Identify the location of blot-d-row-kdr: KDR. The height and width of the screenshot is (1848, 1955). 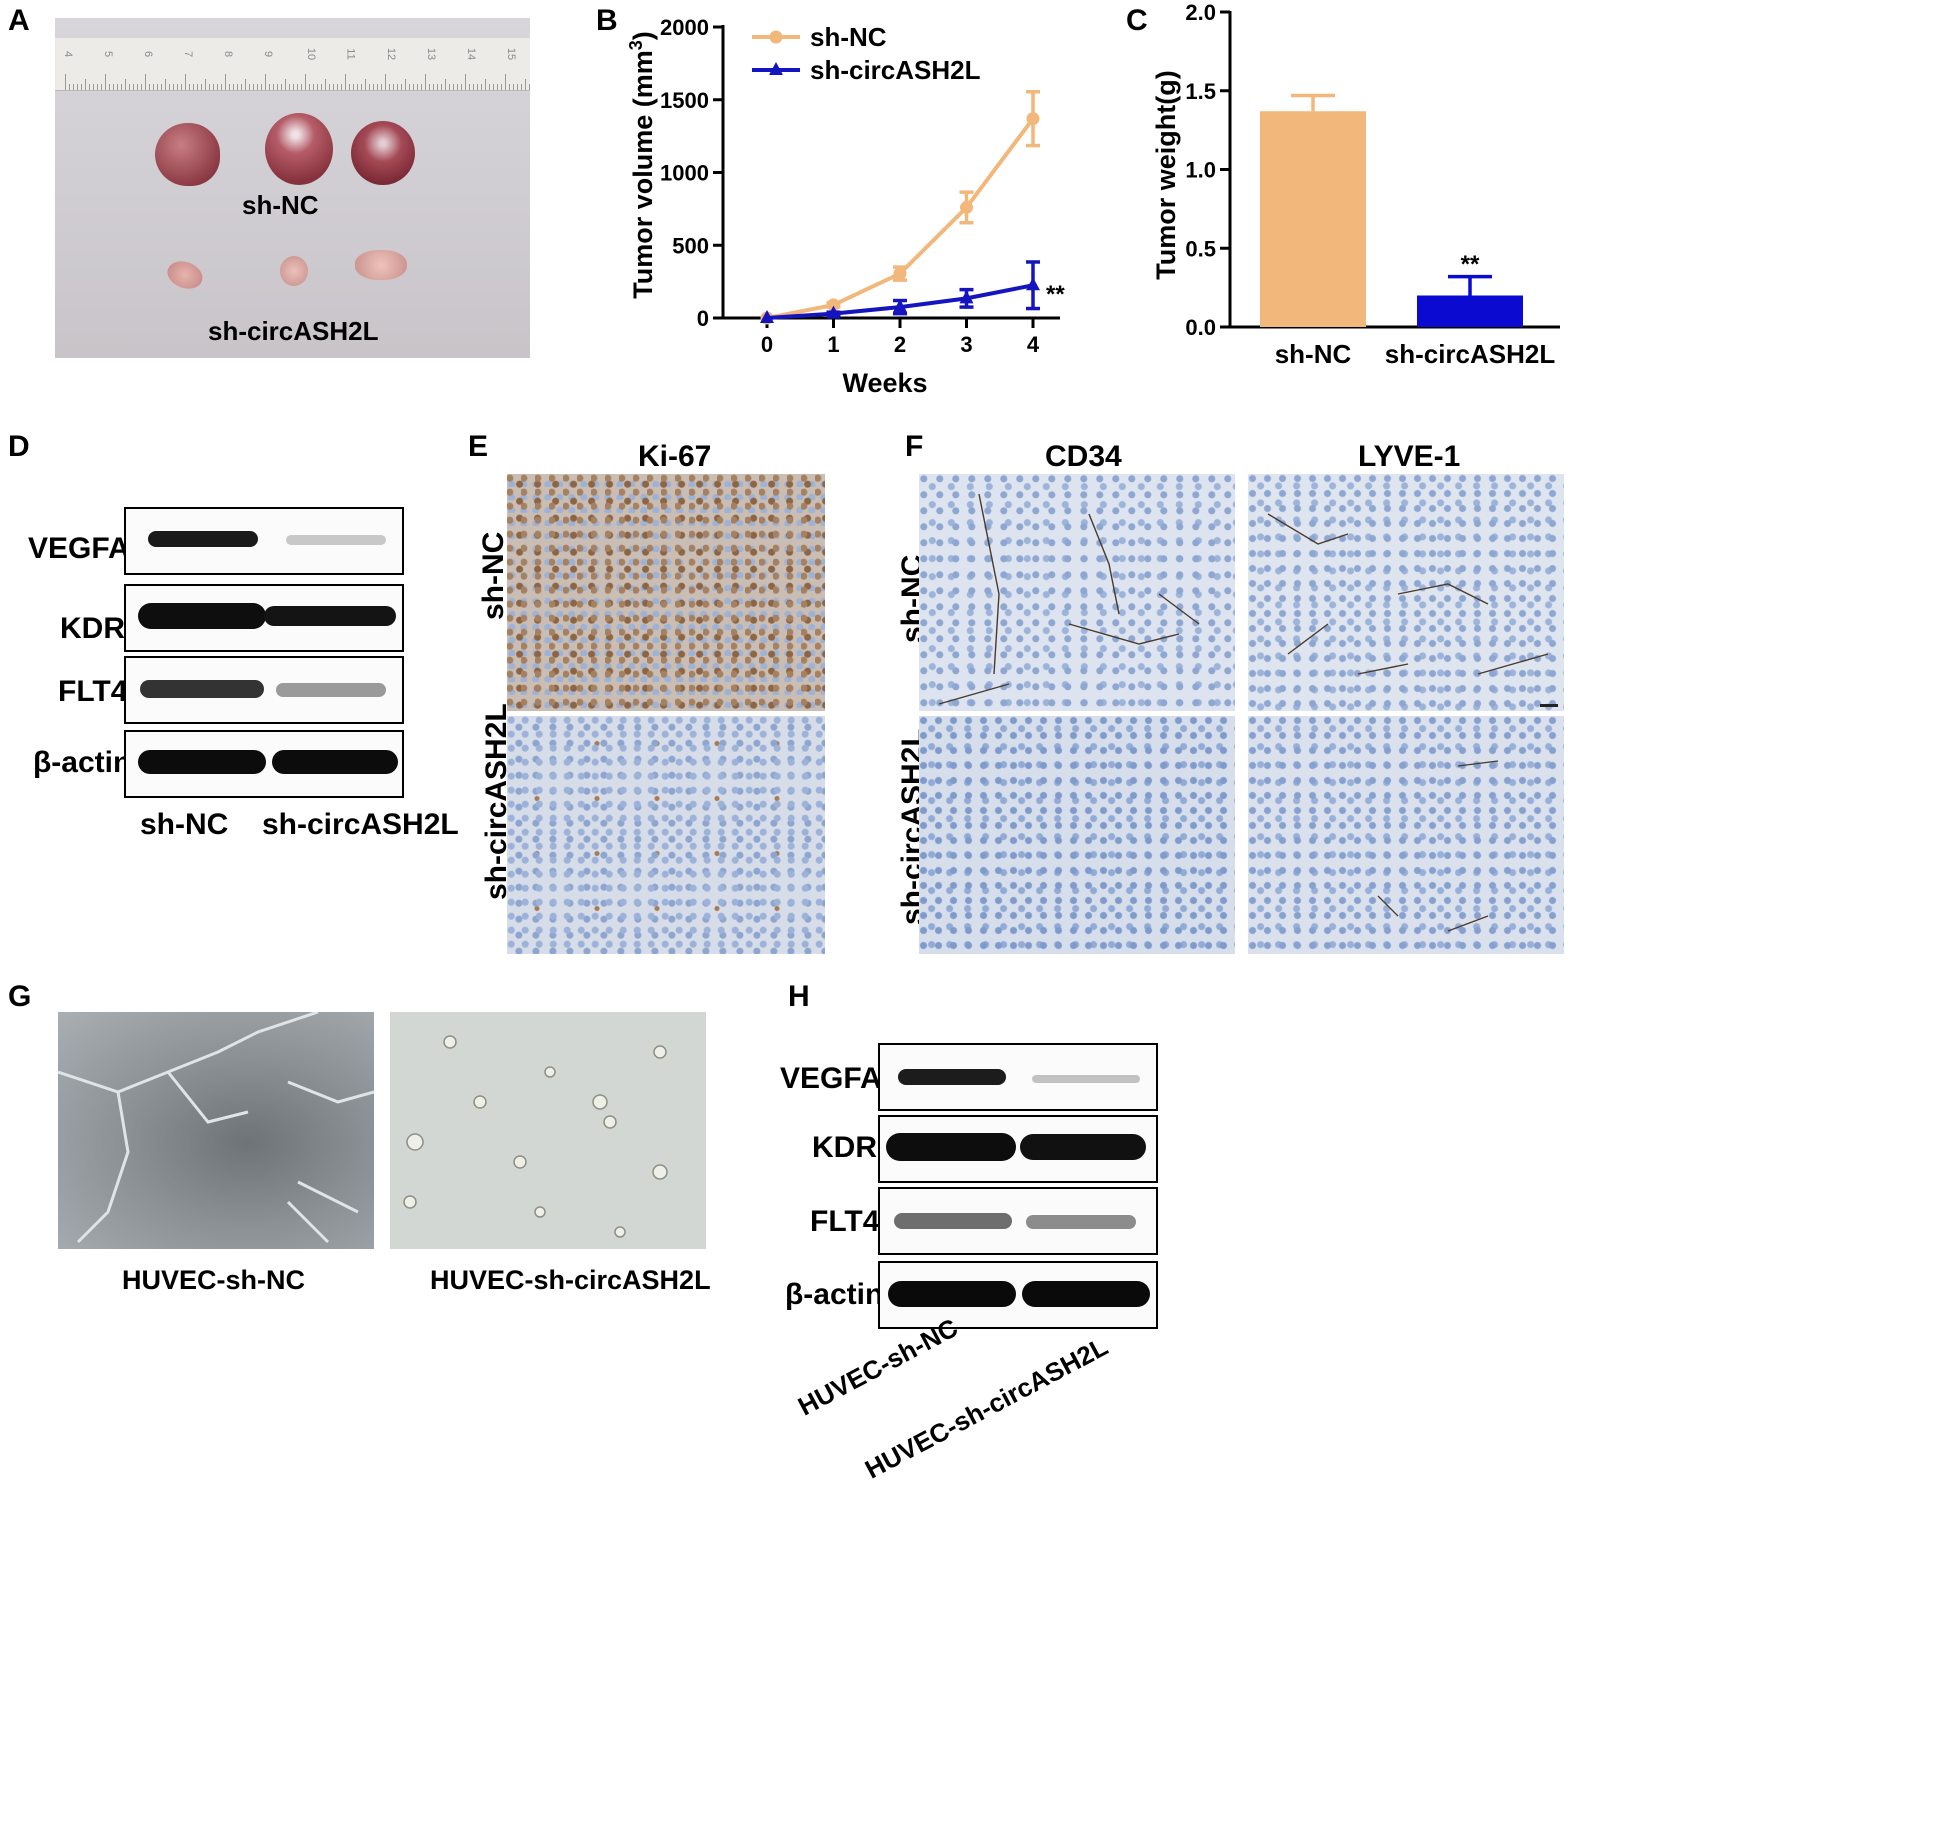
(92, 628).